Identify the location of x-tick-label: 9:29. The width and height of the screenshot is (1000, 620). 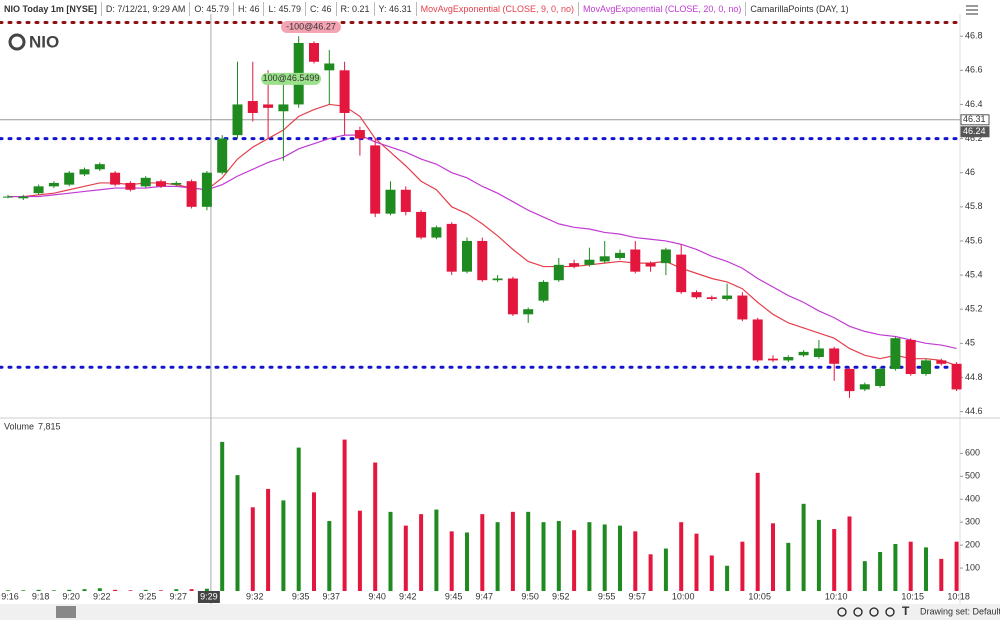
(209, 596).